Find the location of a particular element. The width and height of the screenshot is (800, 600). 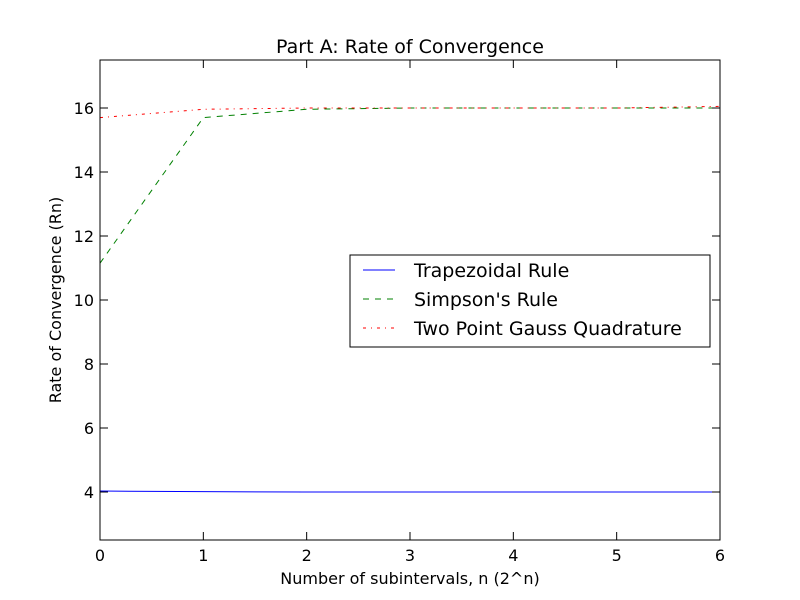

x-tick-label: 0 is located at coordinates (100, 555).